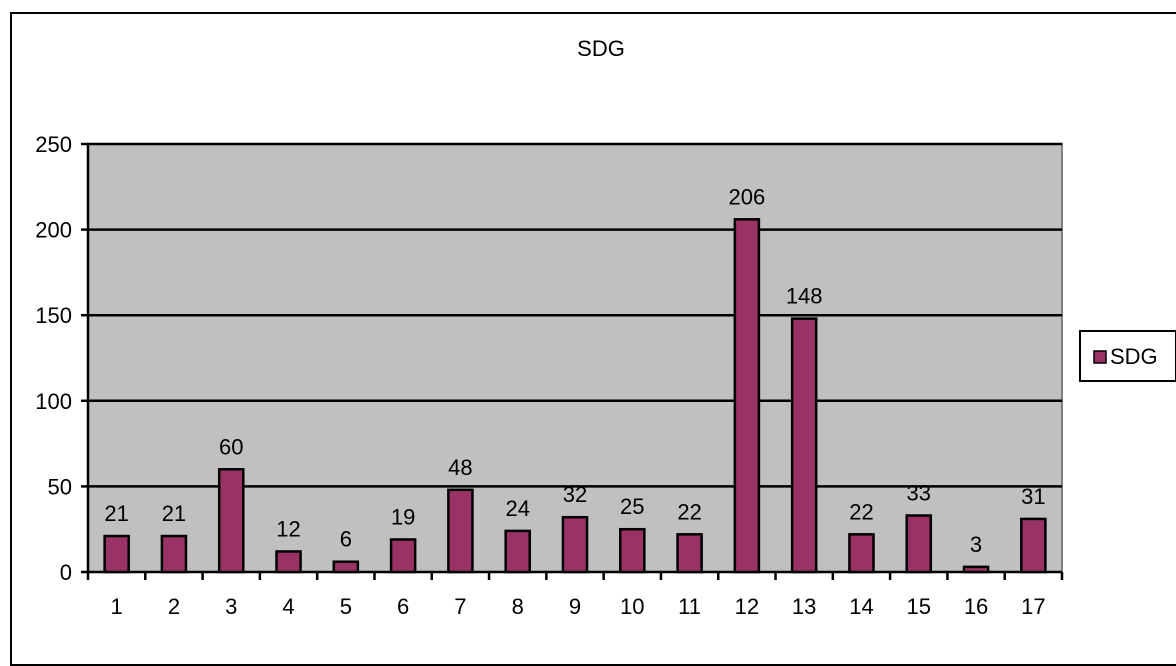 The height and width of the screenshot is (666, 1176). Describe the element at coordinates (518, 606) in the screenshot. I see `x-tick-label: 8` at that location.